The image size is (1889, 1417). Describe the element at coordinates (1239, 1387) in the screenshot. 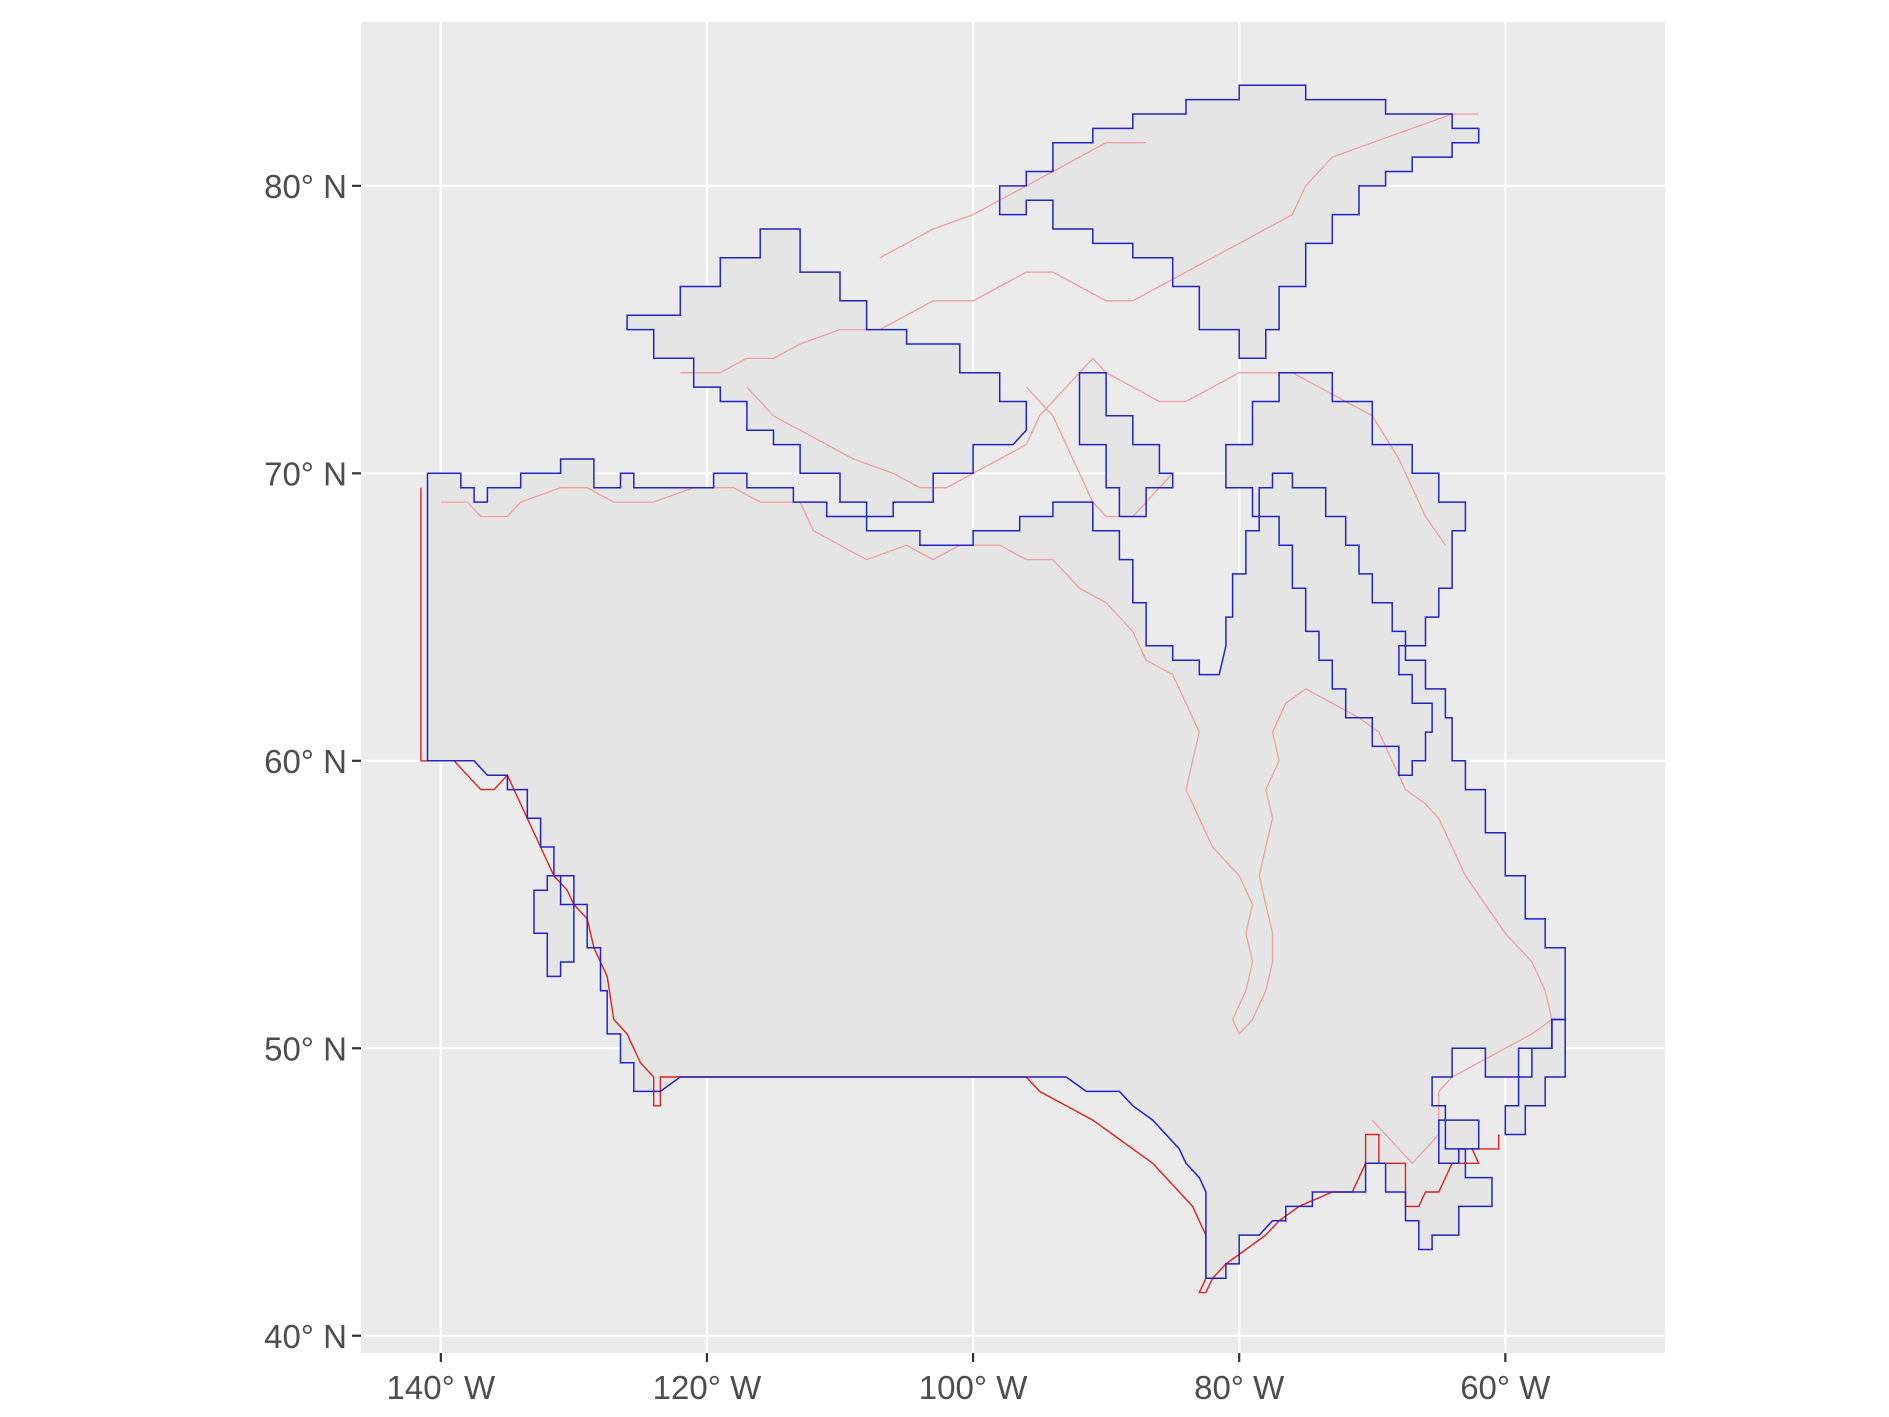

I see `x-tick-label: 80° W` at that location.